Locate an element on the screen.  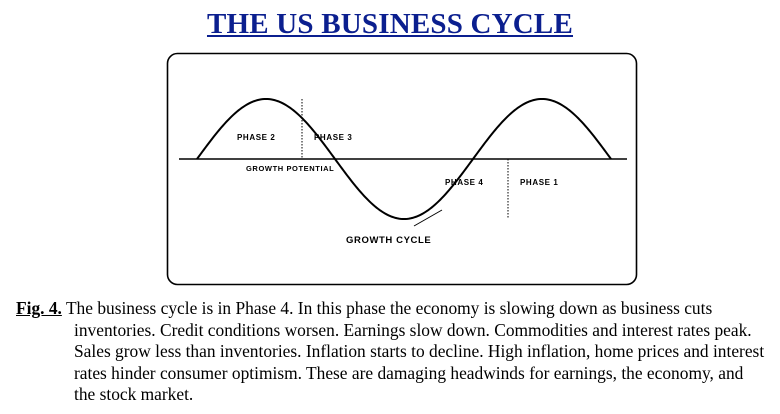
growth-cycle-pointer is located at coordinates (428, 218).